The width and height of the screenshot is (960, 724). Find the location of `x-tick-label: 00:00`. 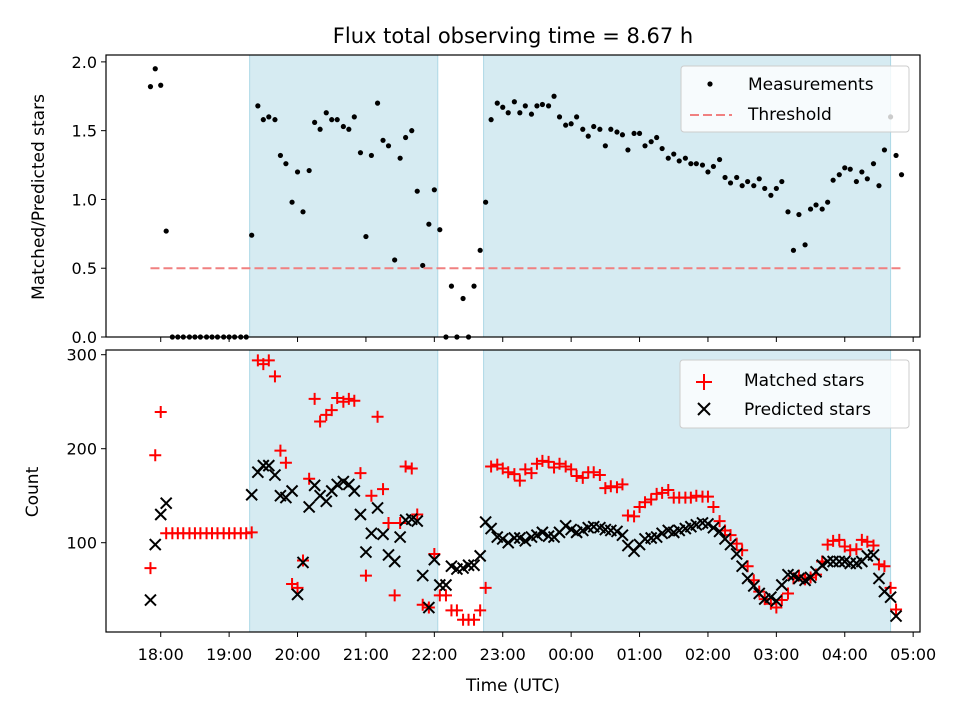

x-tick-label: 00:00 is located at coordinates (571, 654).